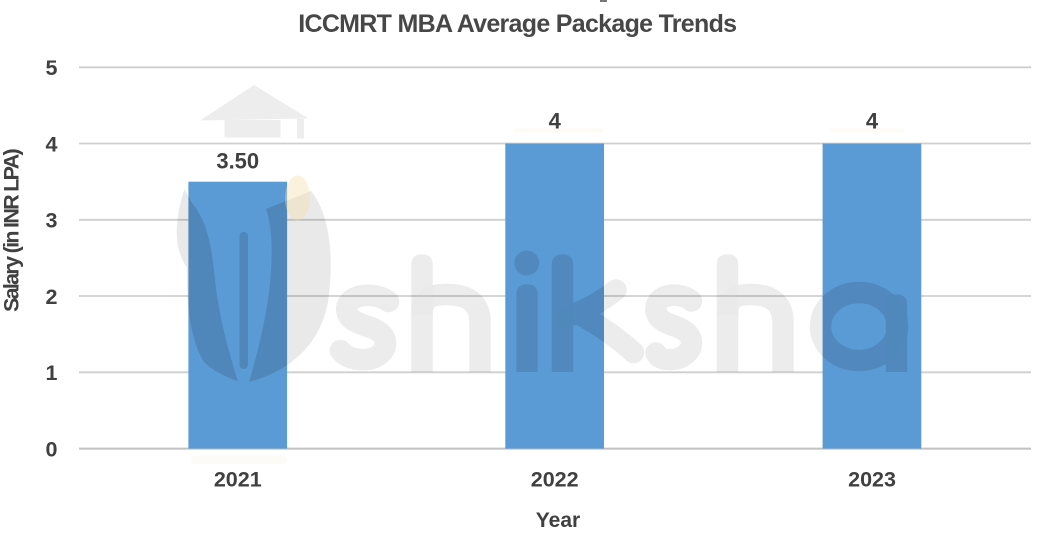 The image size is (1042, 544). I want to click on svg-text: 2021, so click(238, 480).